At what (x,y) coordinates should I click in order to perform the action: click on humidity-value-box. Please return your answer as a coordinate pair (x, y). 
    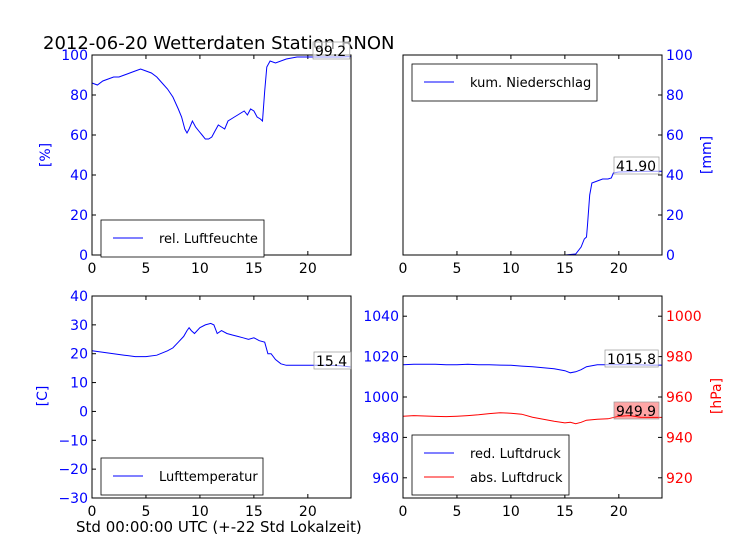
    Looking at the image, I should click on (331, 50).